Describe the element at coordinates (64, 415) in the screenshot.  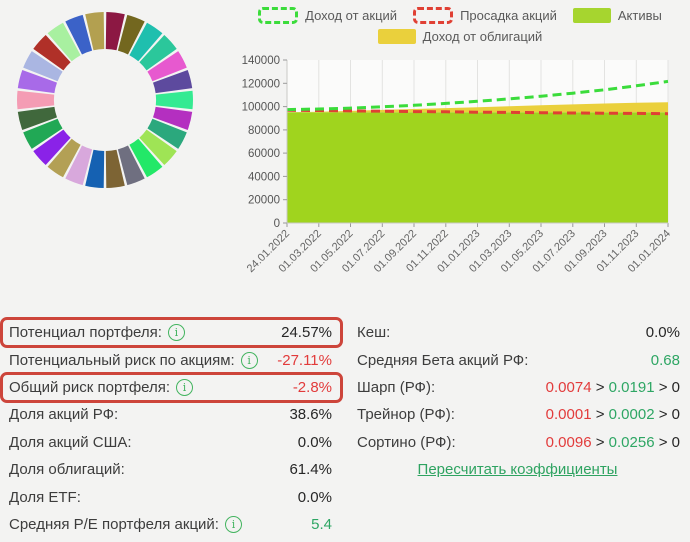
I see `stat-label: Доля акций РФ:` at that location.